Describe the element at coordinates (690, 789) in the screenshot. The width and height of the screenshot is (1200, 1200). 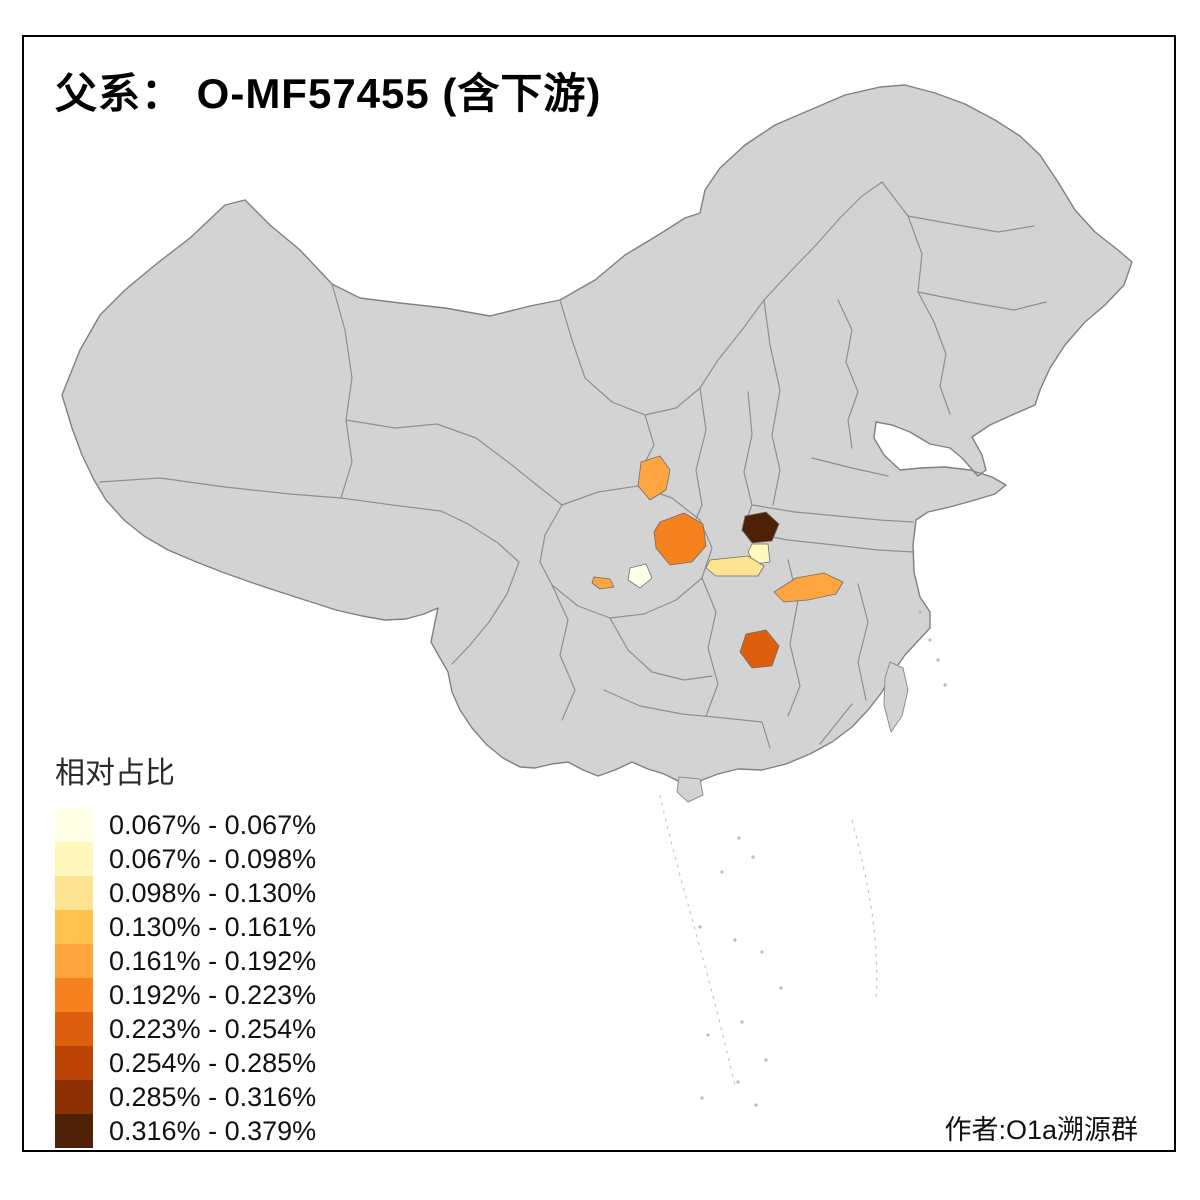
I see `hainan-island` at that location.